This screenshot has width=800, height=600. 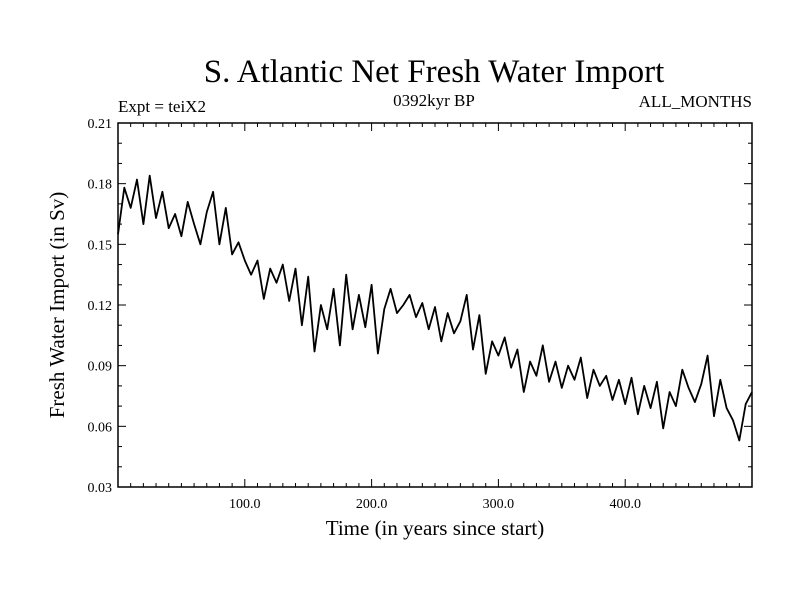 What do you see at coordinates (434, 72) in the screenshot?
I see `chart-title: S. Atlantic Net Fresh Water Import` at bounding box center [434, 72].